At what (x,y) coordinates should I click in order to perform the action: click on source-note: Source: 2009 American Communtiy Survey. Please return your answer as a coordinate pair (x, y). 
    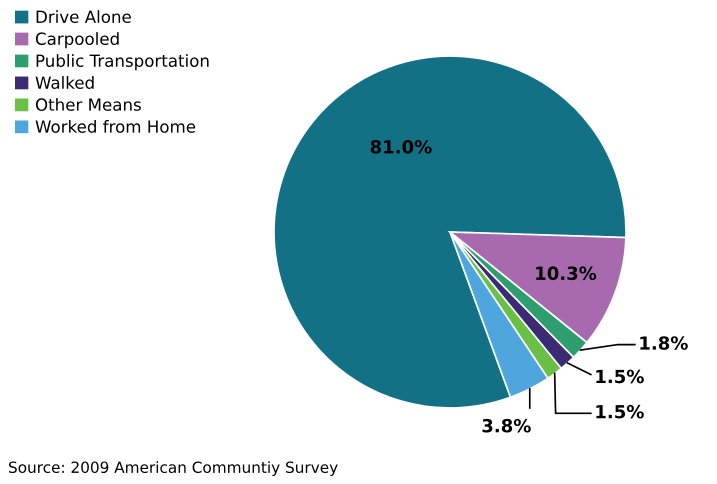
    Looking at the image, I should click on (173, 468).